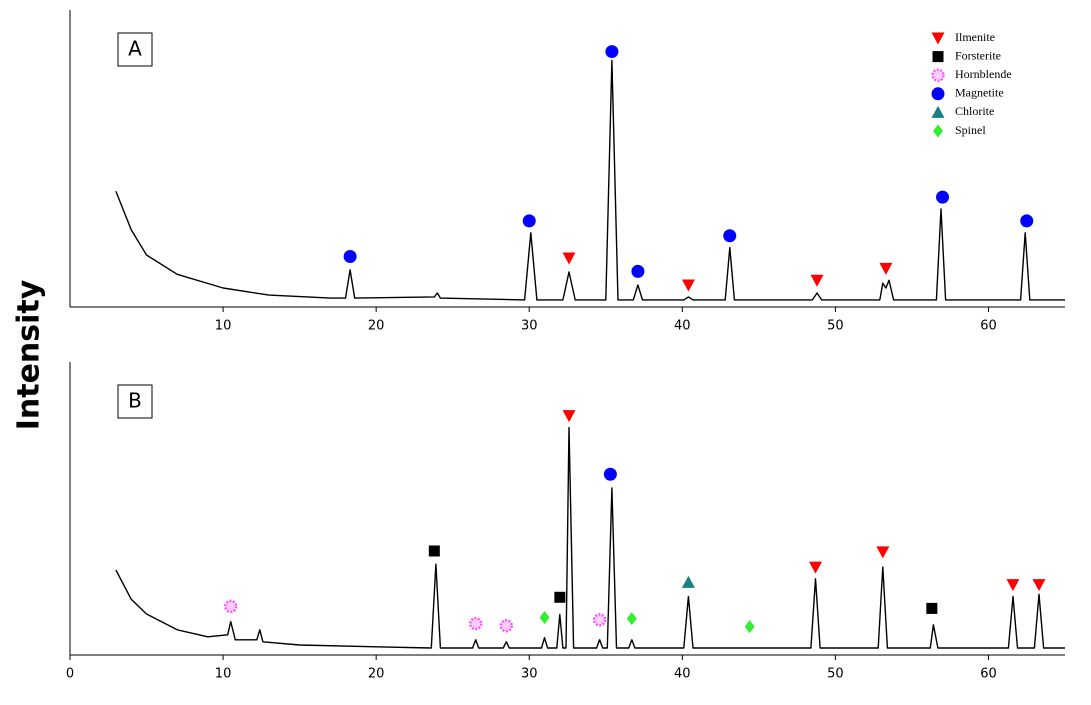 This screenshot has height=705, width=1091. What do you see at coordinates (29, 354) in the screenshot?
I see `y-axis-label: Intensity` at bounding box center [29, 354].